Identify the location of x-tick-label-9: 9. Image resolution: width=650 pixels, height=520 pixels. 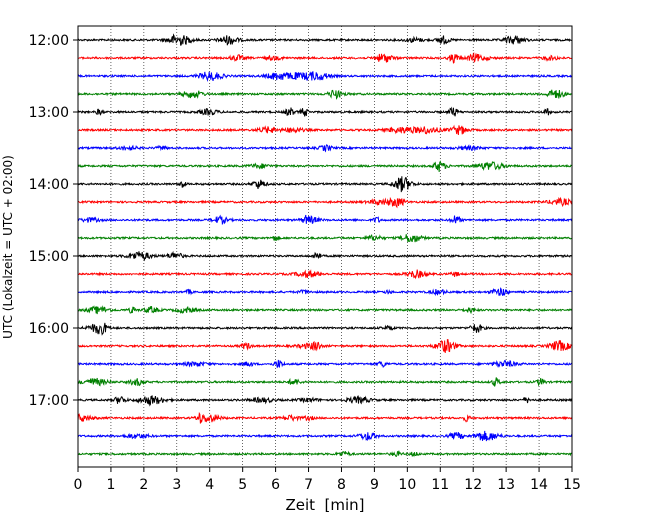
(374, 485).